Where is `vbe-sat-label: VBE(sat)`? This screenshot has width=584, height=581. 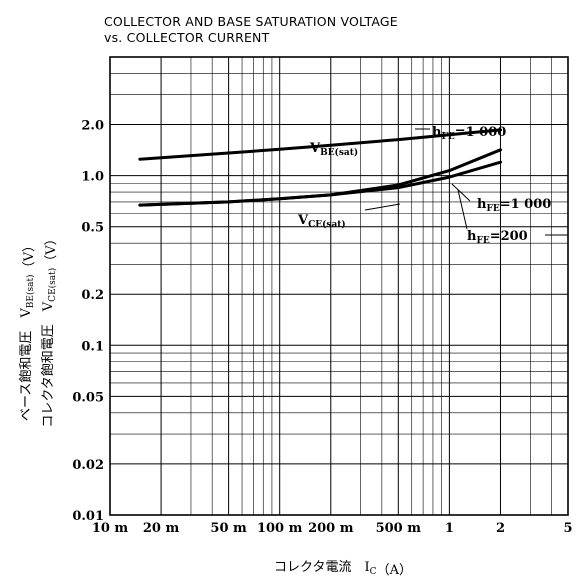 vbe-sat-label: VBE(sat) is located at coordinates (333, 149).